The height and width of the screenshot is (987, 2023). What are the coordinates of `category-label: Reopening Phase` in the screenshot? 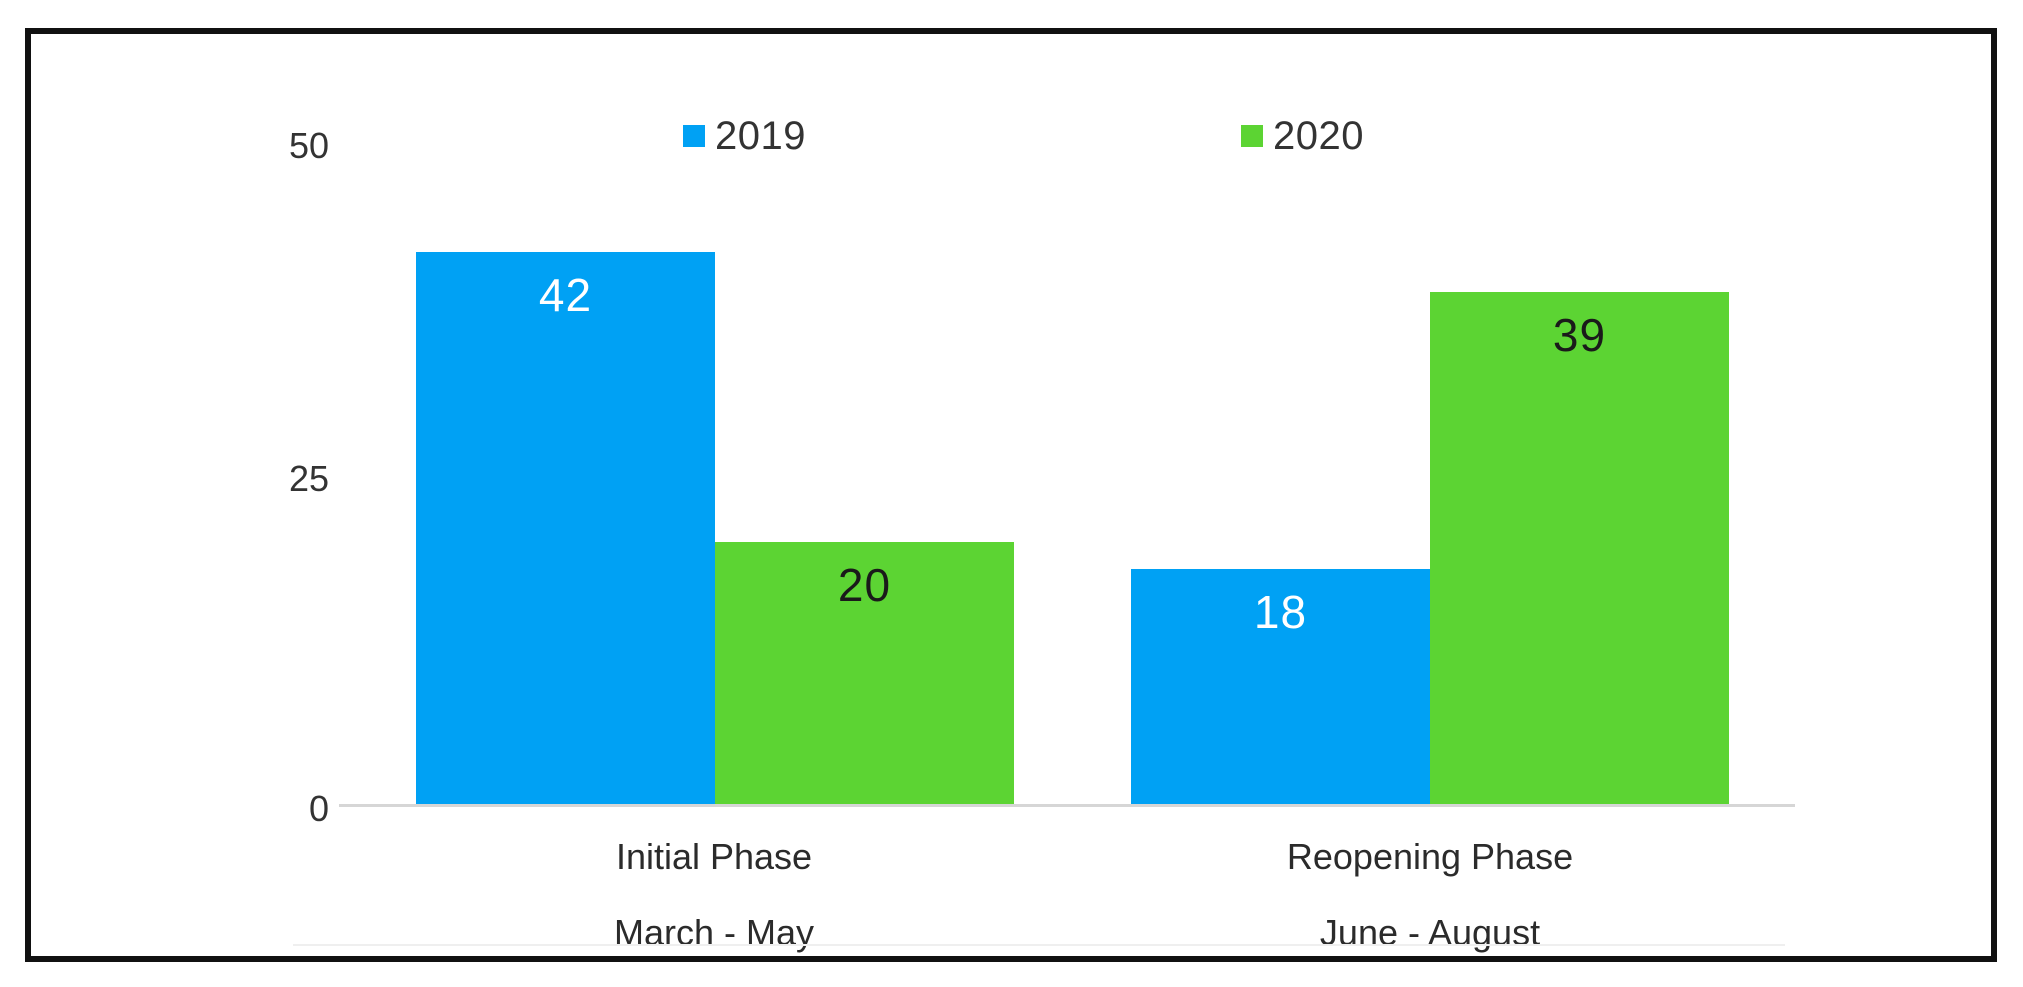 It's located at (1430, 856).